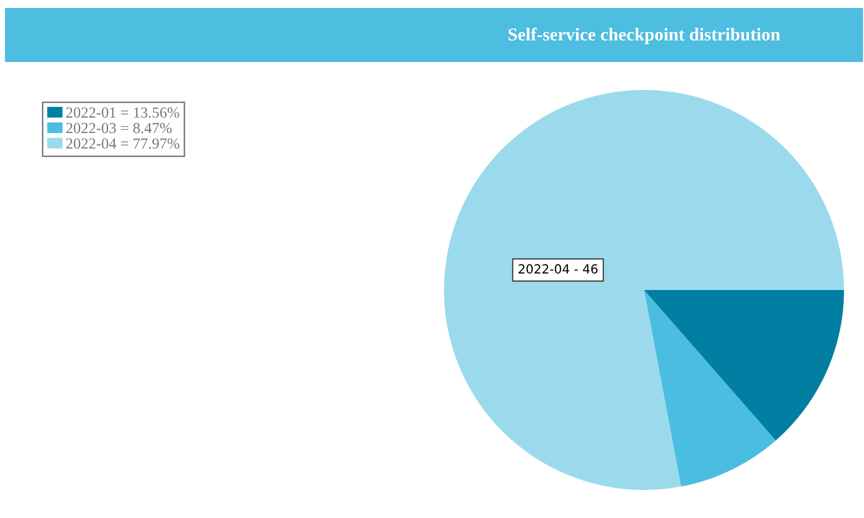  I want to click on text: 2022-04 - 46, so click(558, 269).